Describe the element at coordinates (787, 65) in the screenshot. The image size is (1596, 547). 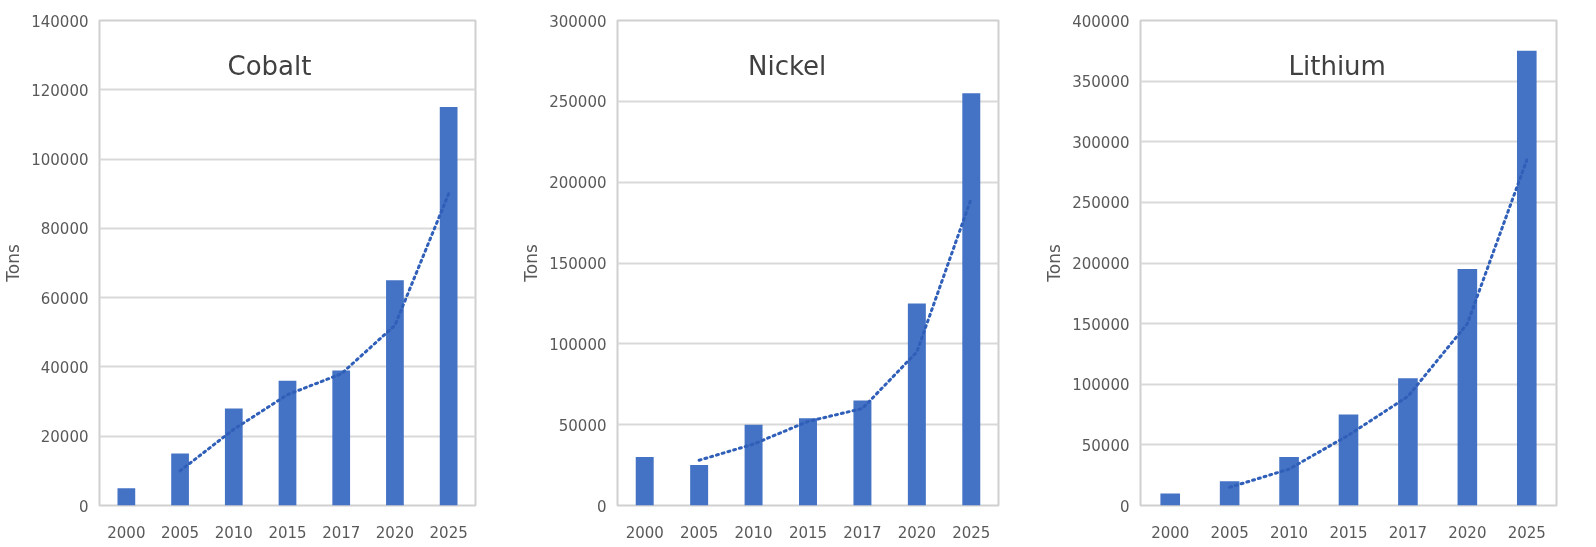
I see `text: Nickel` at that location.